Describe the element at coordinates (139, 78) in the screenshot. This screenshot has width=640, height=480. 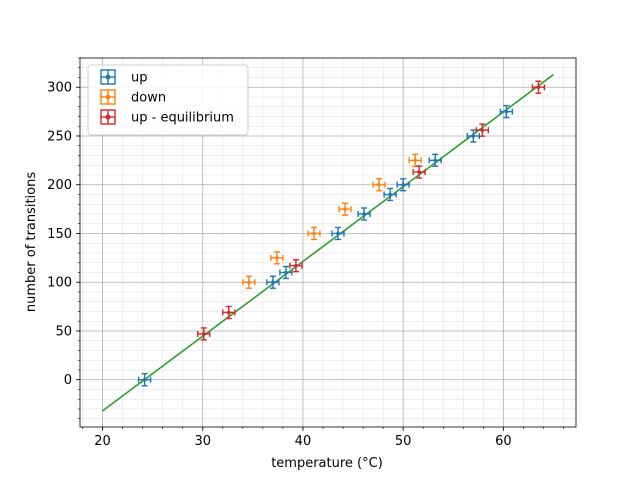
I see `legend-label: up` at that location.